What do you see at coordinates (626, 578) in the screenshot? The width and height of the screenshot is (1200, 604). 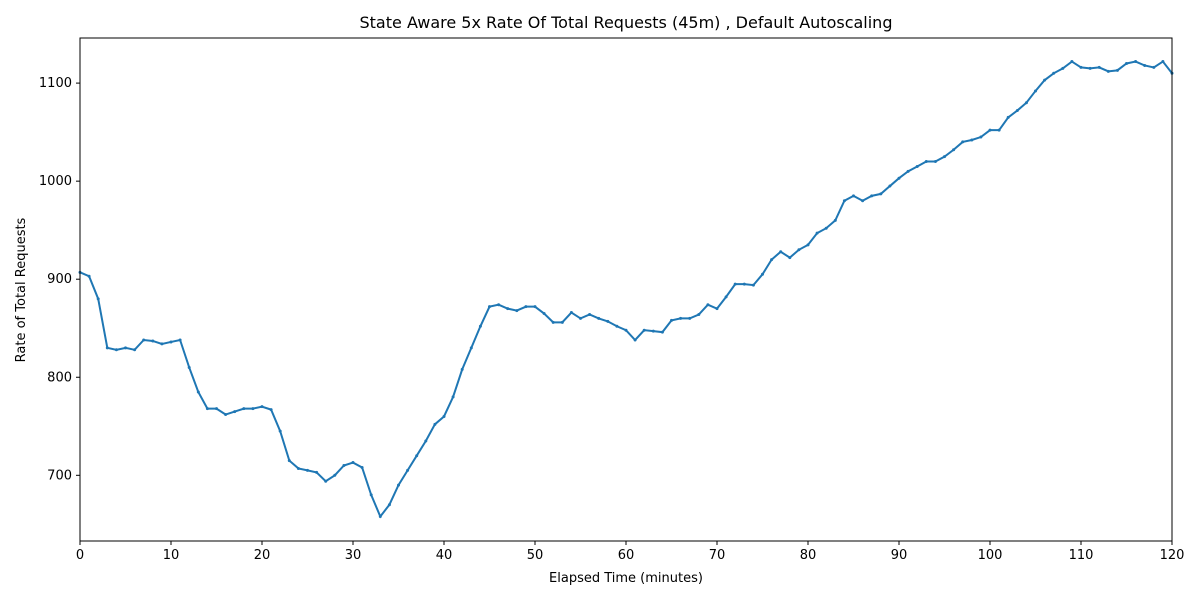 I see `x-axis-label: Elapsed Time (minutes)` at bounding box center [626, 578].